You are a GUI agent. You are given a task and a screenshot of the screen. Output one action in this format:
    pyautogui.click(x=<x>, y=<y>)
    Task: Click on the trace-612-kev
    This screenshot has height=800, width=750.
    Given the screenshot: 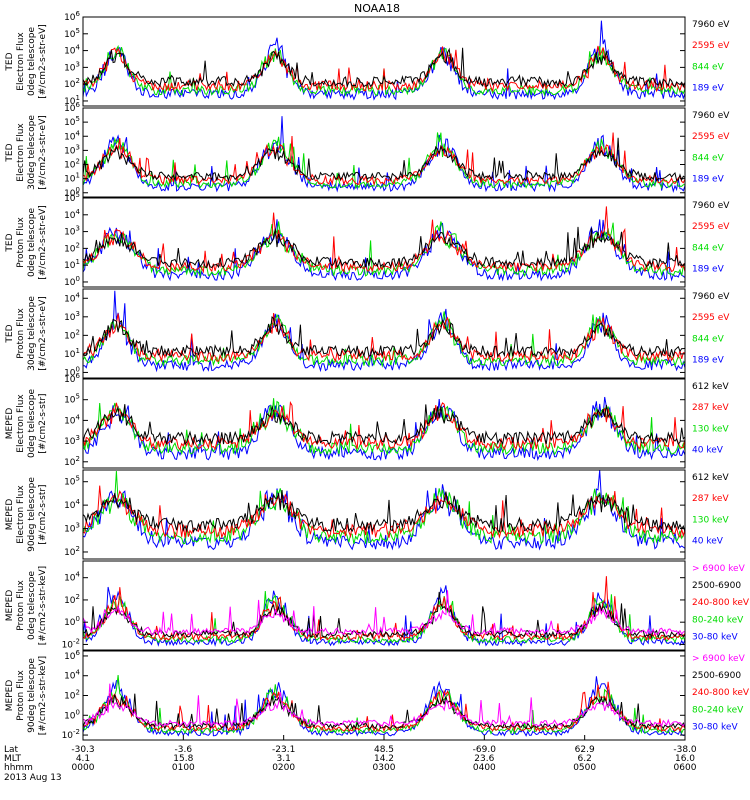 What is the action you would take?
    pyautogui.click(x=384, y=512)
    